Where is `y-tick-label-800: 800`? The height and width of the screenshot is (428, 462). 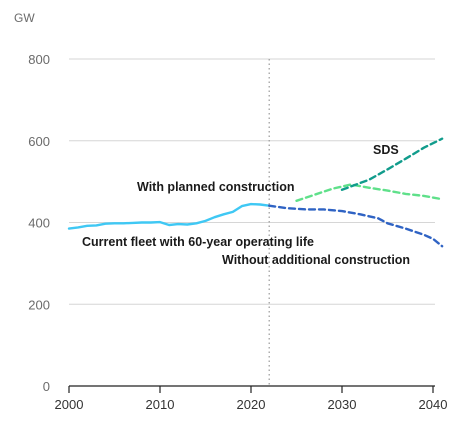
y-tick-label-800: 800 is located at coordinates (39, 59).